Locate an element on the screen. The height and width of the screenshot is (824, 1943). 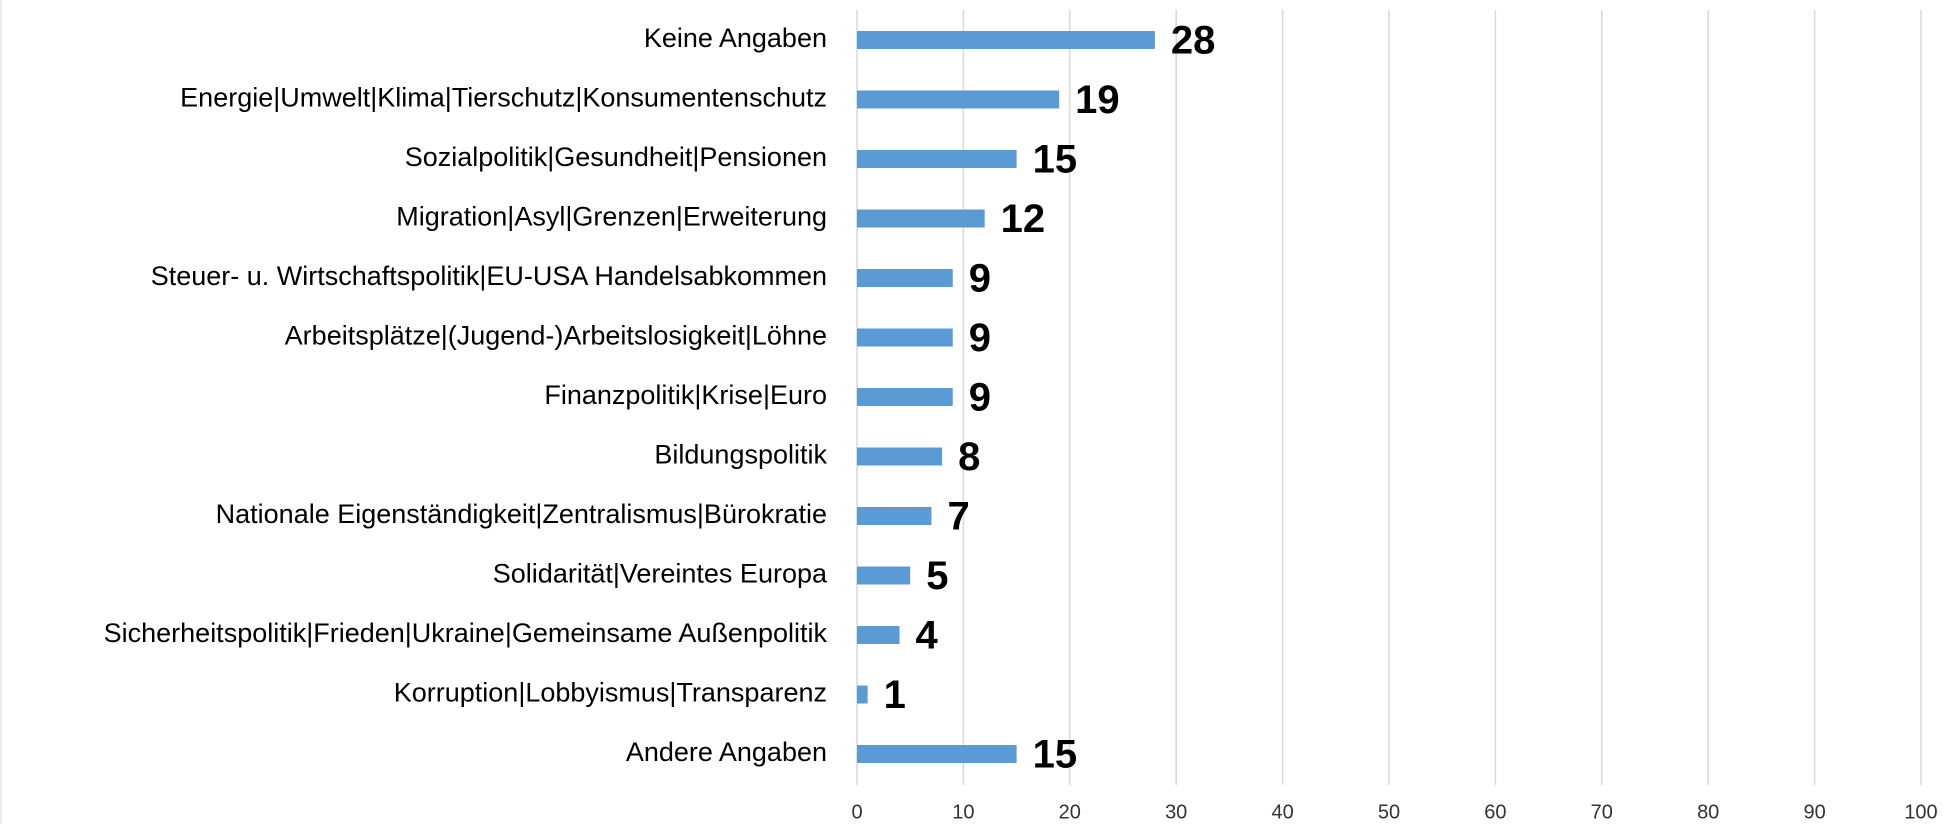
x-tick-label: 70 is located at coordinates (1602, 812).